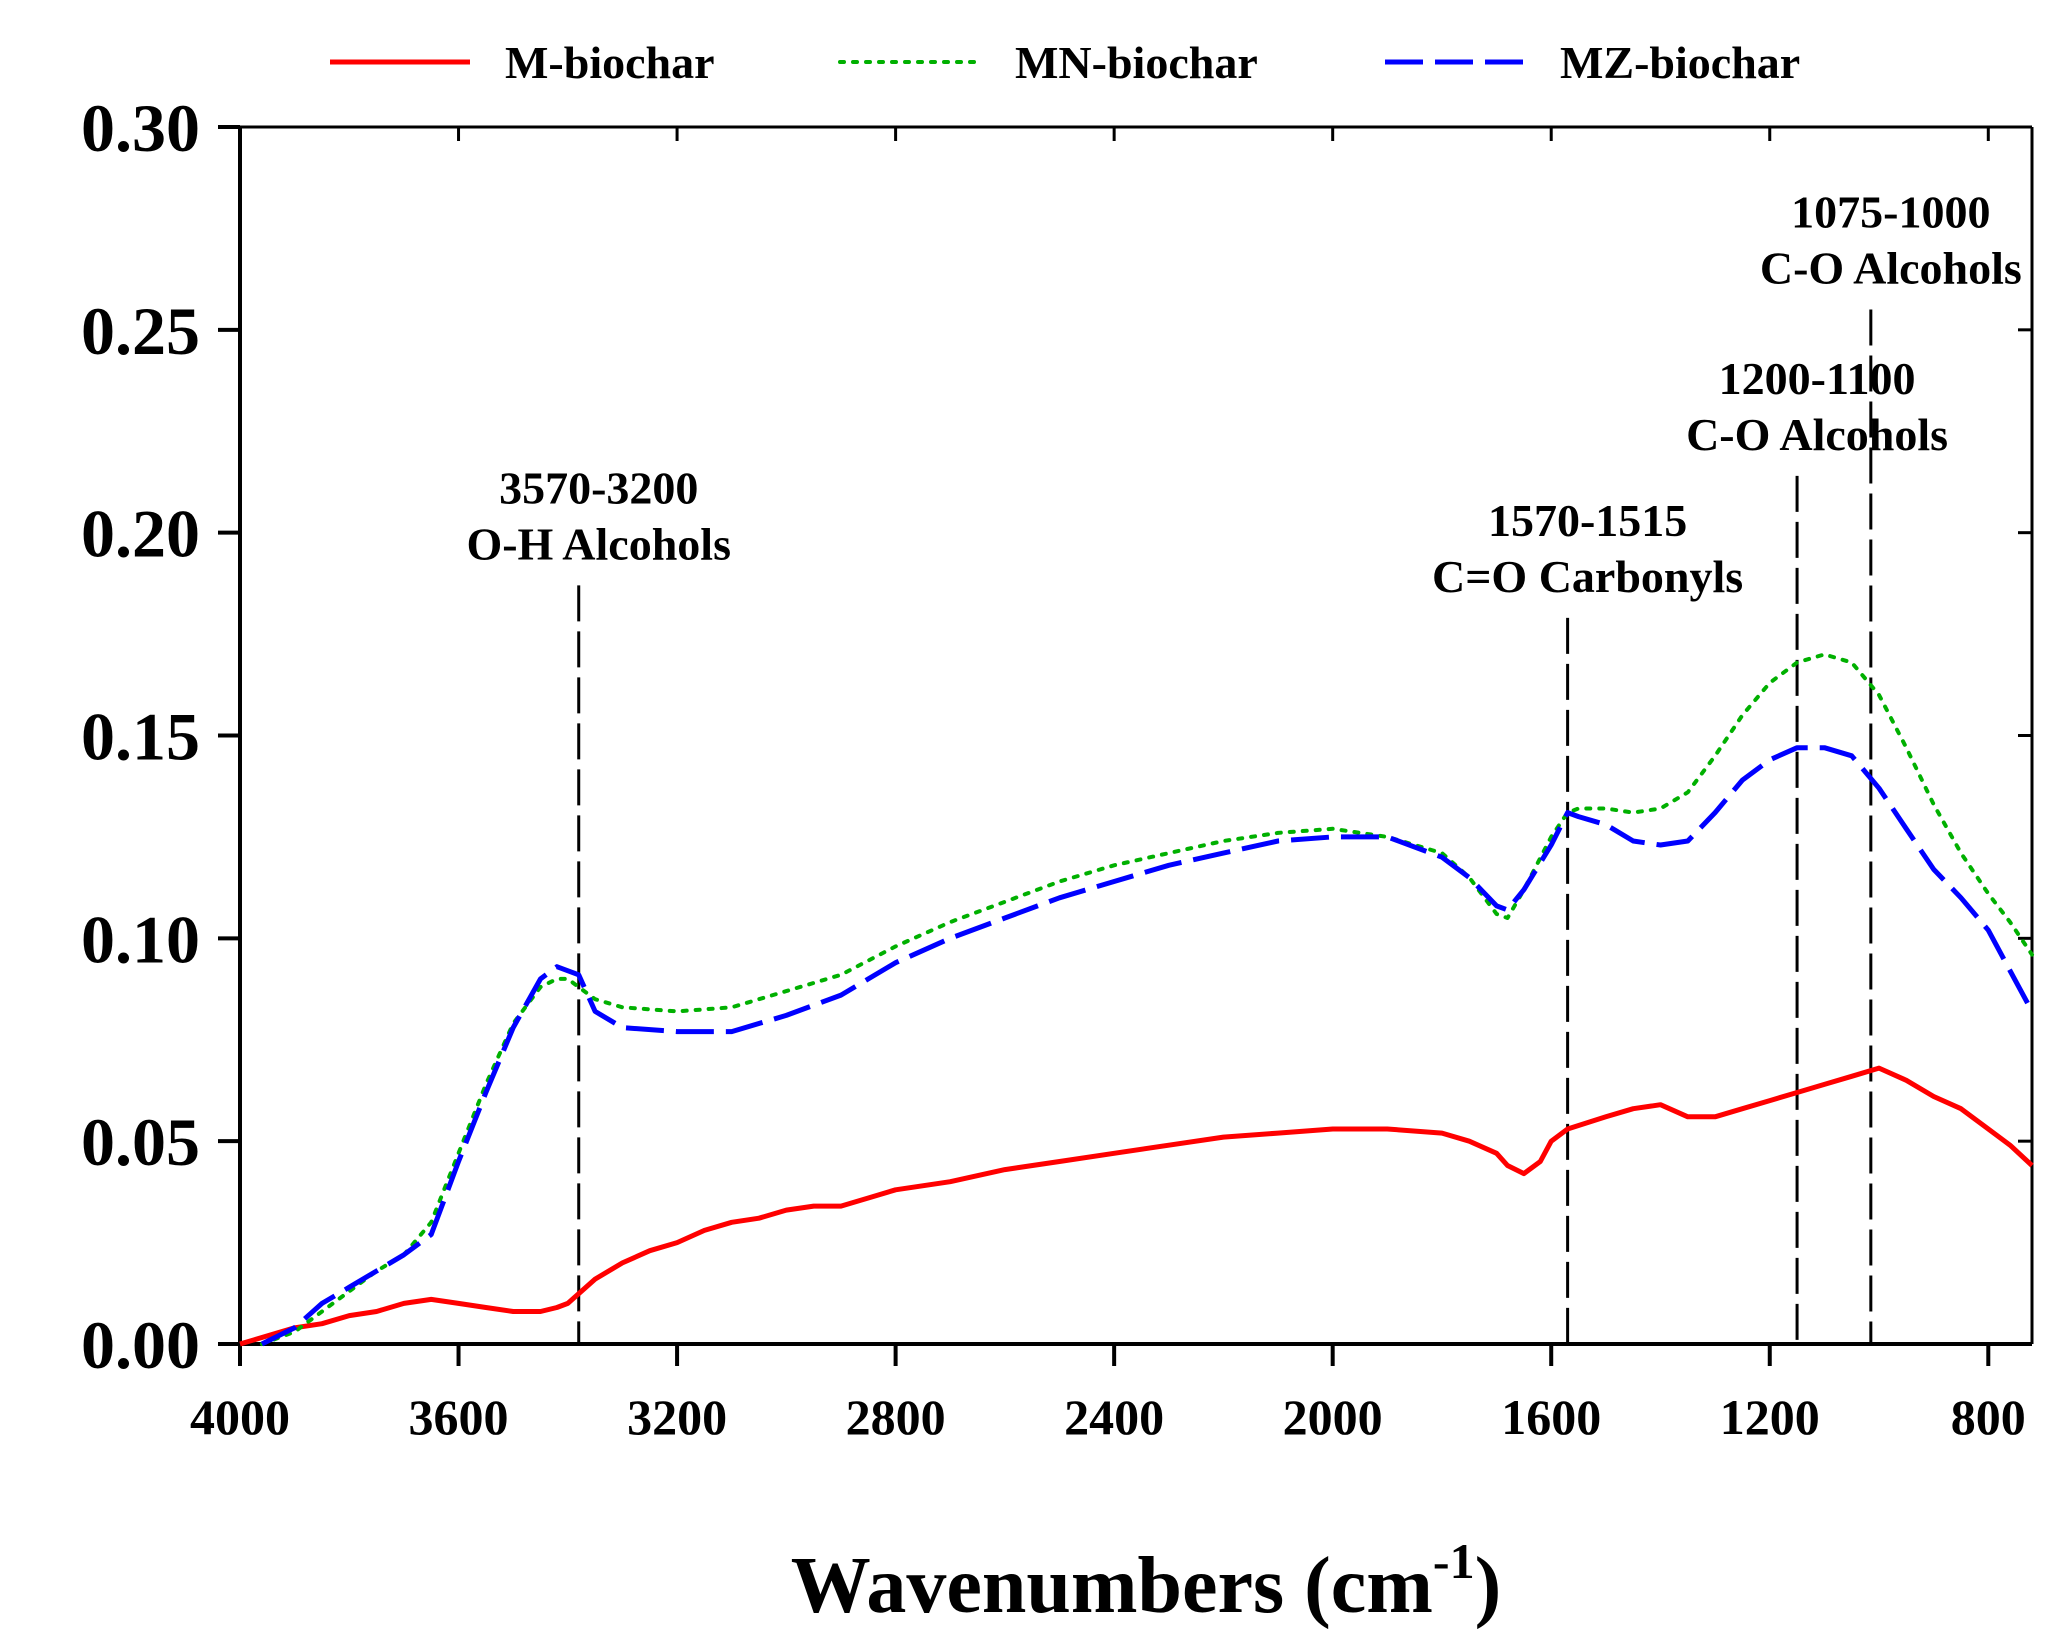 The height and width of the screenshot is (1633, 2059). I want to click on x-axis-title: Wavenumbers (cm-1), so click(1146, 1581).